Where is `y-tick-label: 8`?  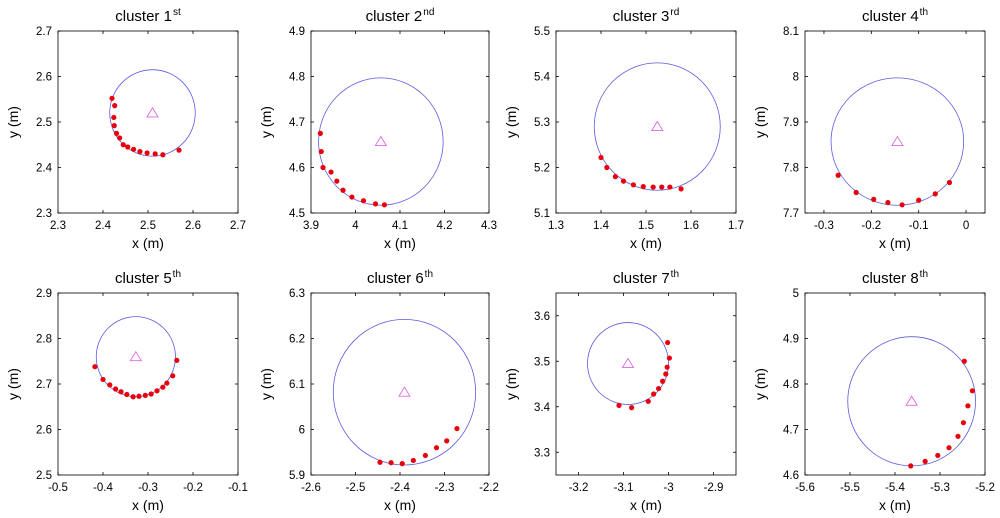 y-tick-label: 8 is located at coordinates (796, 78).